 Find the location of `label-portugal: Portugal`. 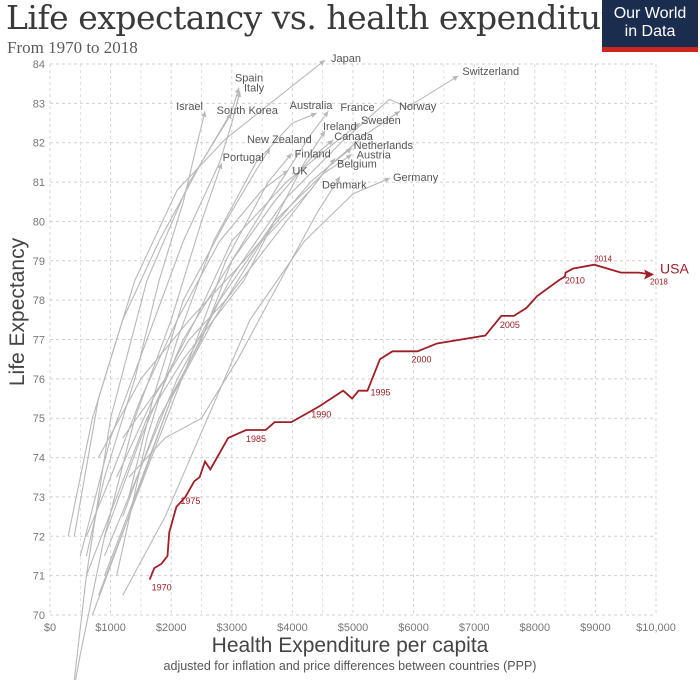

label-portugal: Portugal is located at coordinates (243, 158).